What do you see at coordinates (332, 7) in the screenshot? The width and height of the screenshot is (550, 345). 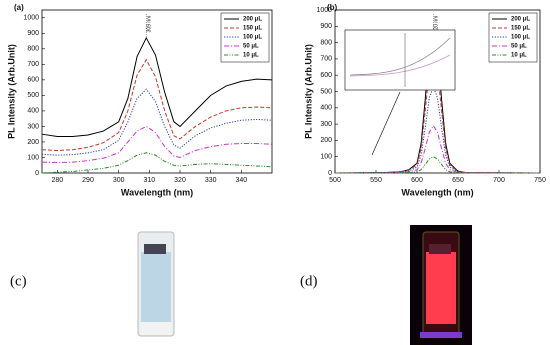 I see `chart-title: (b)` at bounding box center [332, 7].